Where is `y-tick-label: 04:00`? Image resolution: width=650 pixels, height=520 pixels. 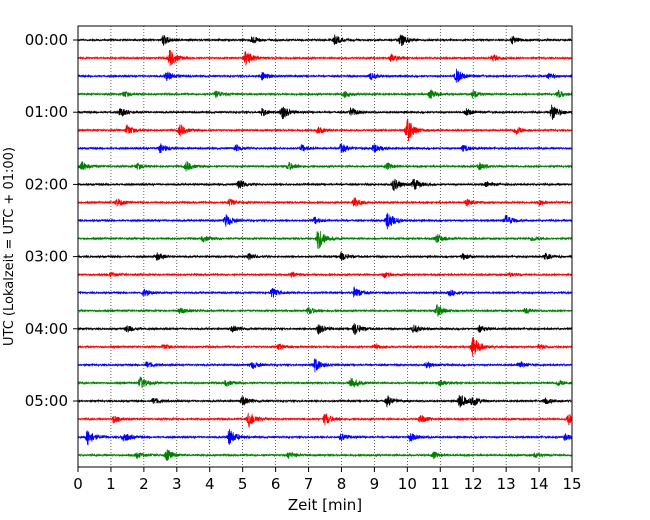 y-tick-label: 04:00 is located at coordinates (46, 329).